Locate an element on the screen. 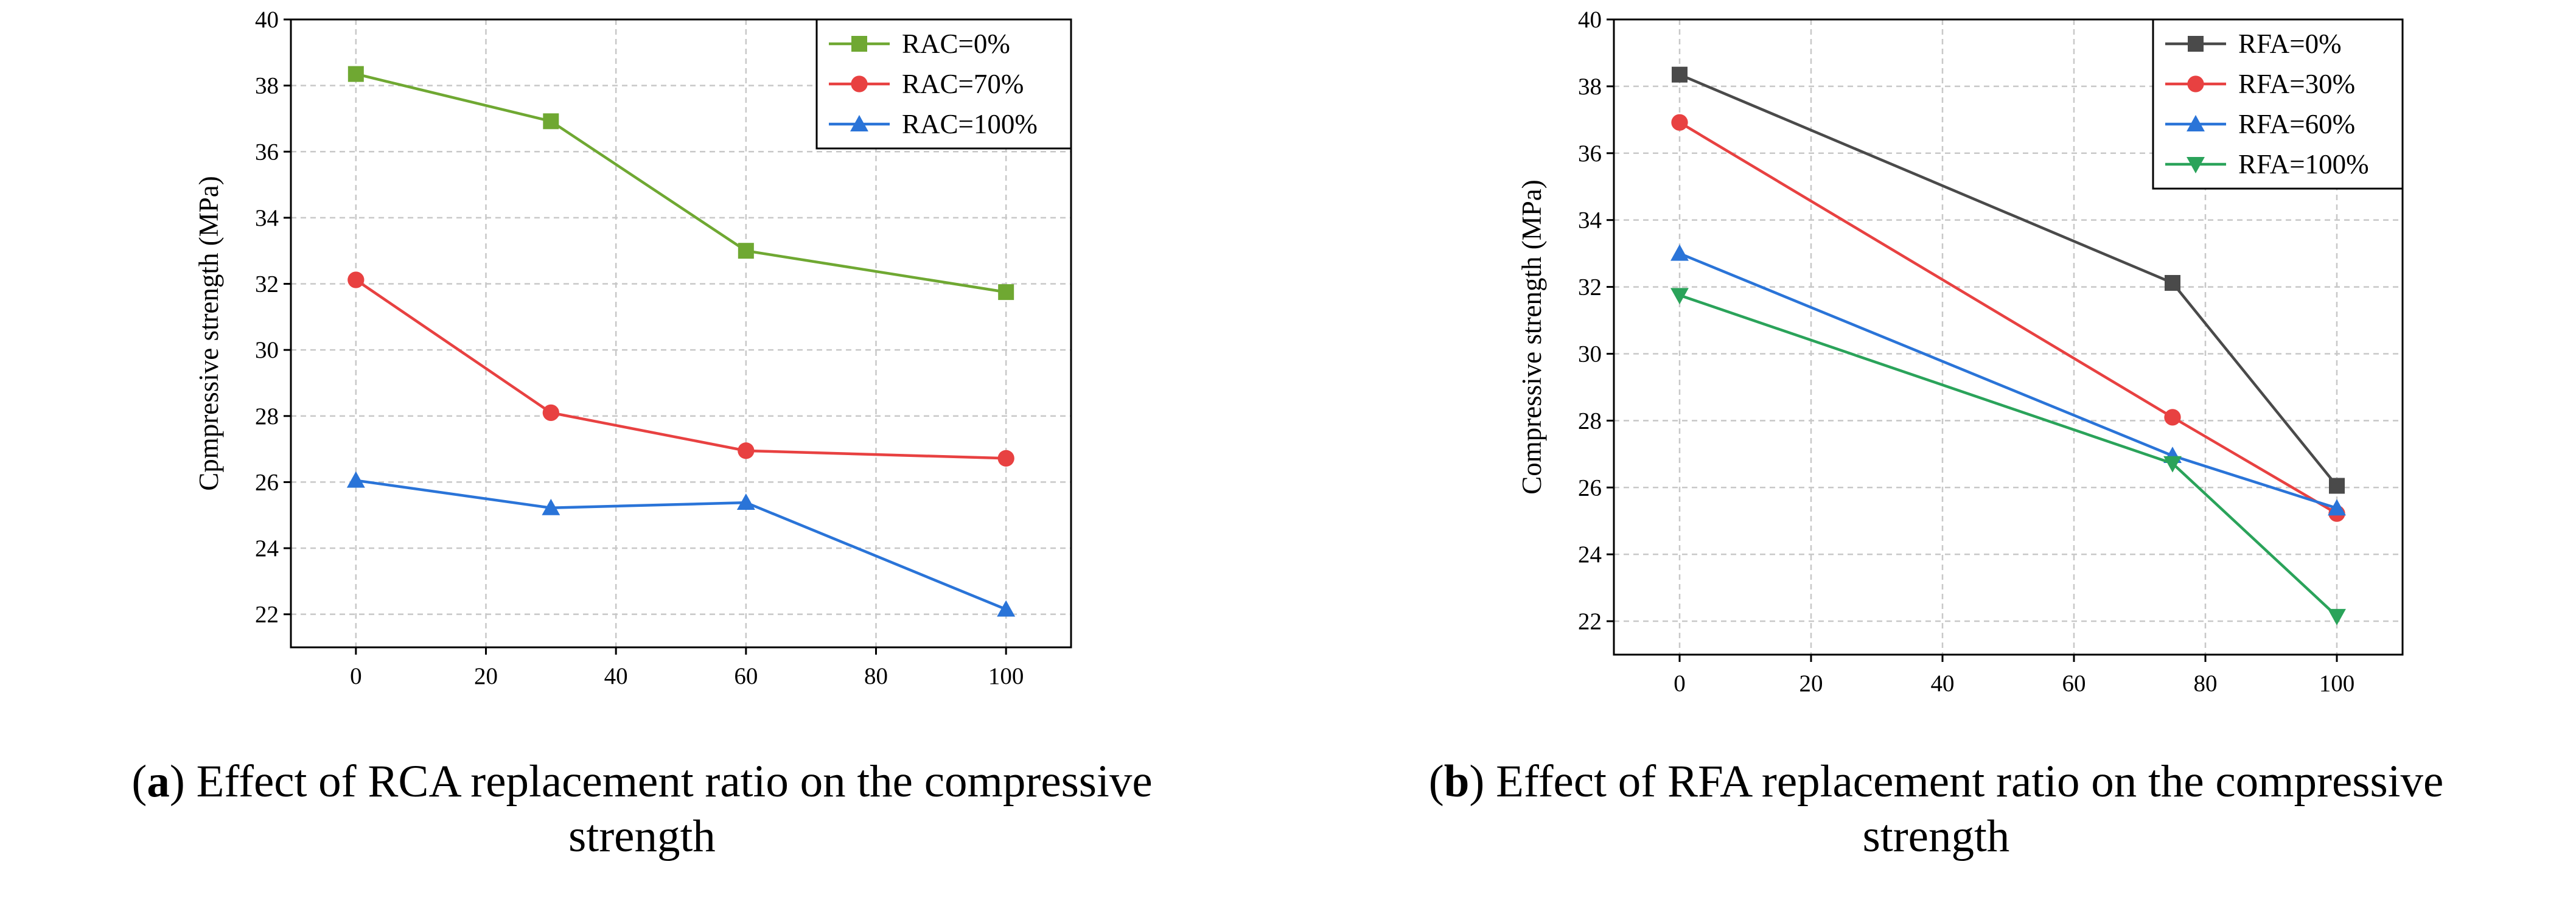 The height and width of the screenshot is (898, 2576). caption-b-letter: b is located at coordinates (1456, 781).